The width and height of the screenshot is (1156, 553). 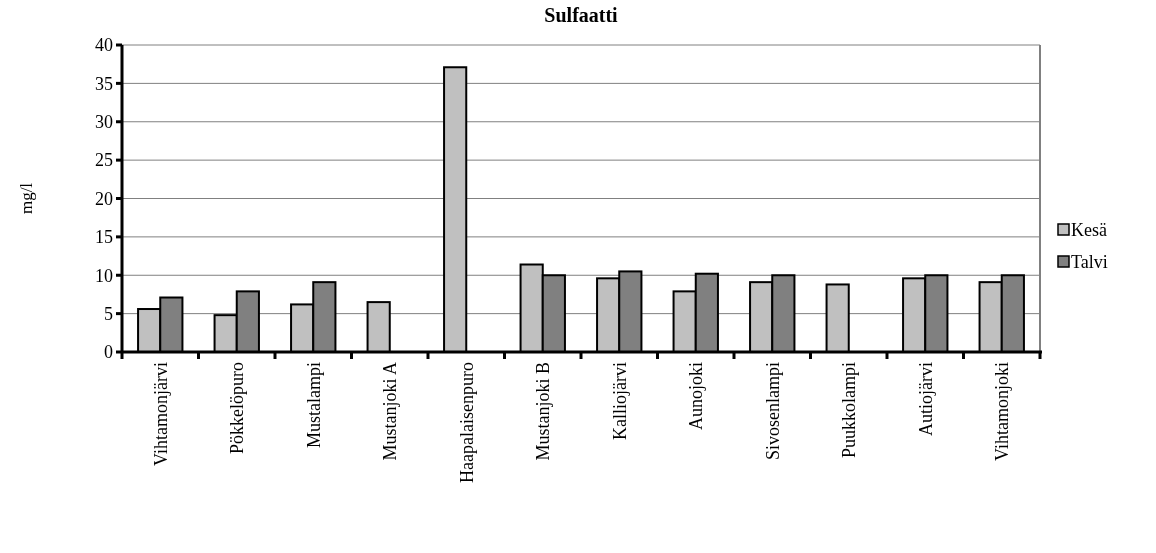 What do you see at coordinates (390, 411) in the screenshot?
I see `x-tick-label: Mustanjoki A` at bounding box center [390, 411].